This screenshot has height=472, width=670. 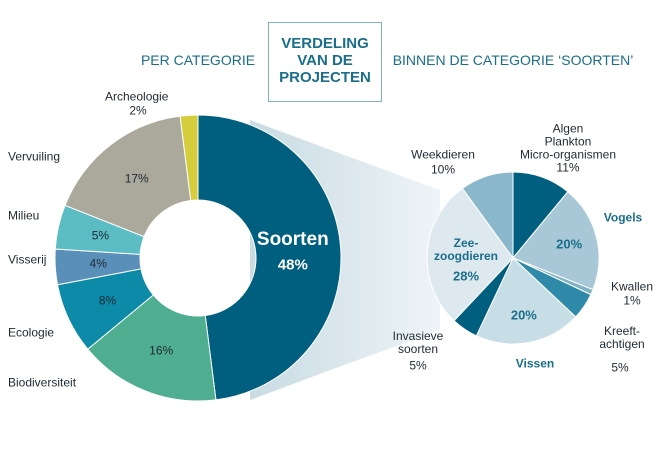 I want to click on category-label: Vissen, so click(x=535, y=363).